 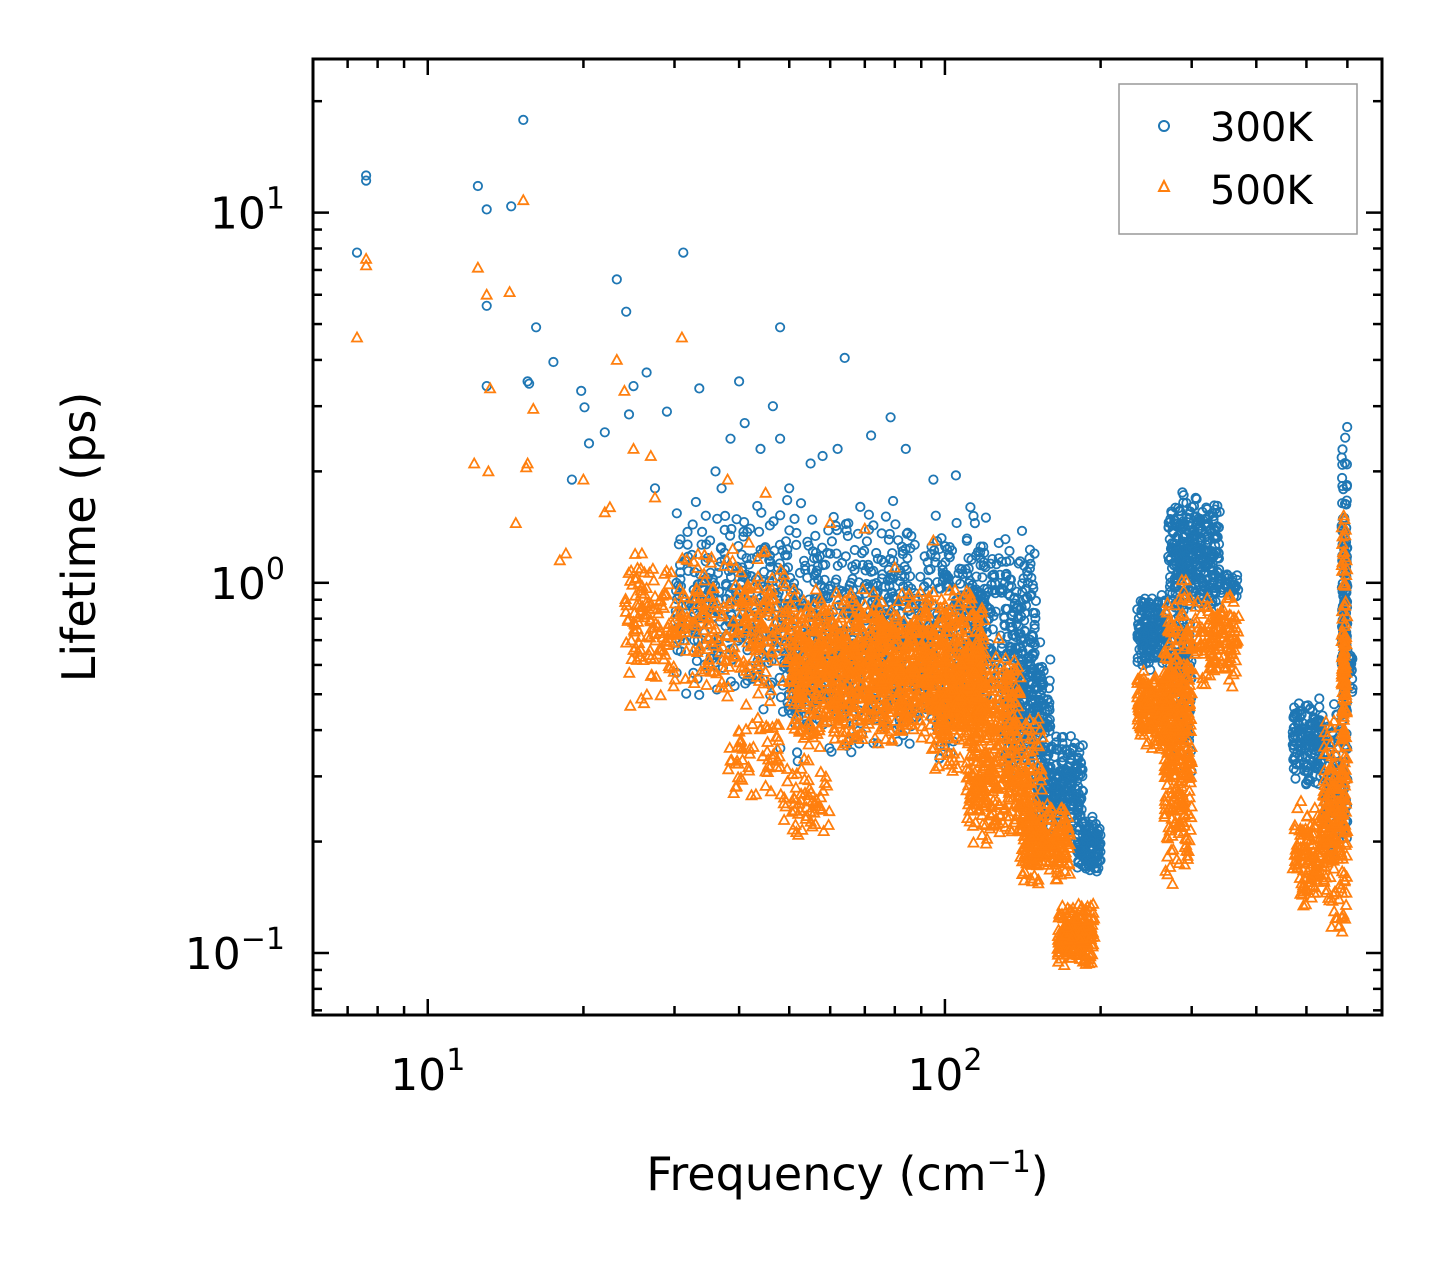 What do you see at coordinates (1066, 771) in the screenshot?
I see `point-300K-1917` at bounding box center [1066, 771].